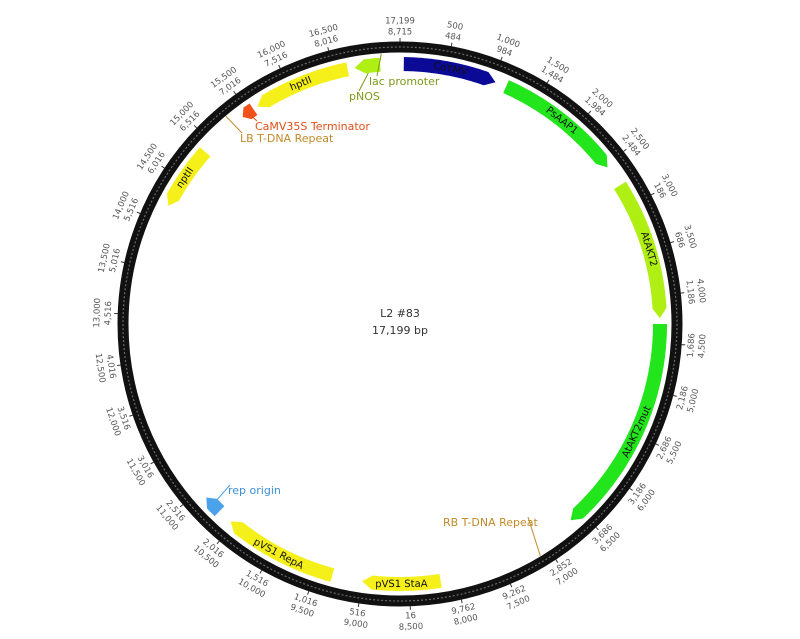 The width and height of the screenshot is (800, 639). What do you see at coordinates (410, 616) in the screenshot?
I see `tick-label-inner: 16` at bounding box center [410, 616].